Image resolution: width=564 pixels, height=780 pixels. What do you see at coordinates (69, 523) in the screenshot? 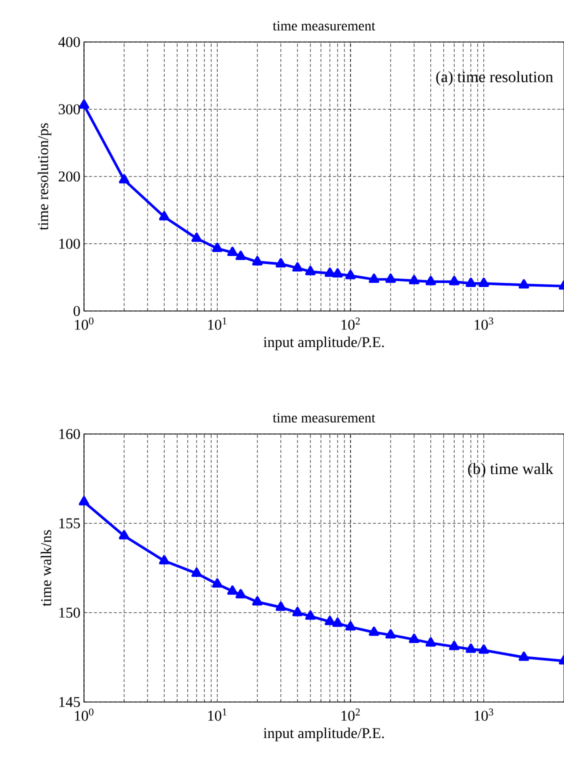
I see `y-tick-label: 155` at bounding box center [69, 523].